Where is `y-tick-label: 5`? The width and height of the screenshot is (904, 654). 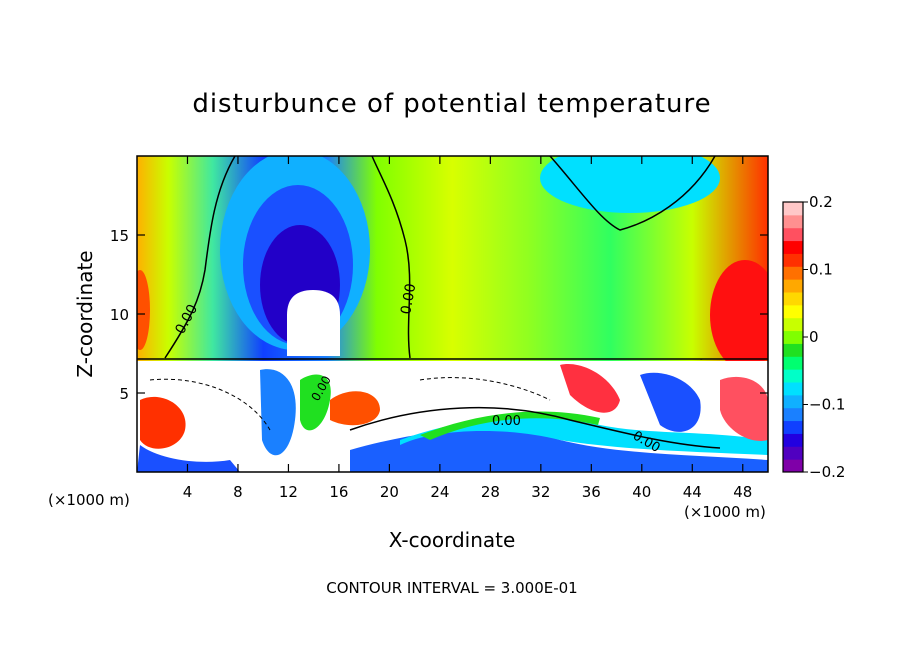 y-tick-label: 5 is located at coordinates (124, 394).